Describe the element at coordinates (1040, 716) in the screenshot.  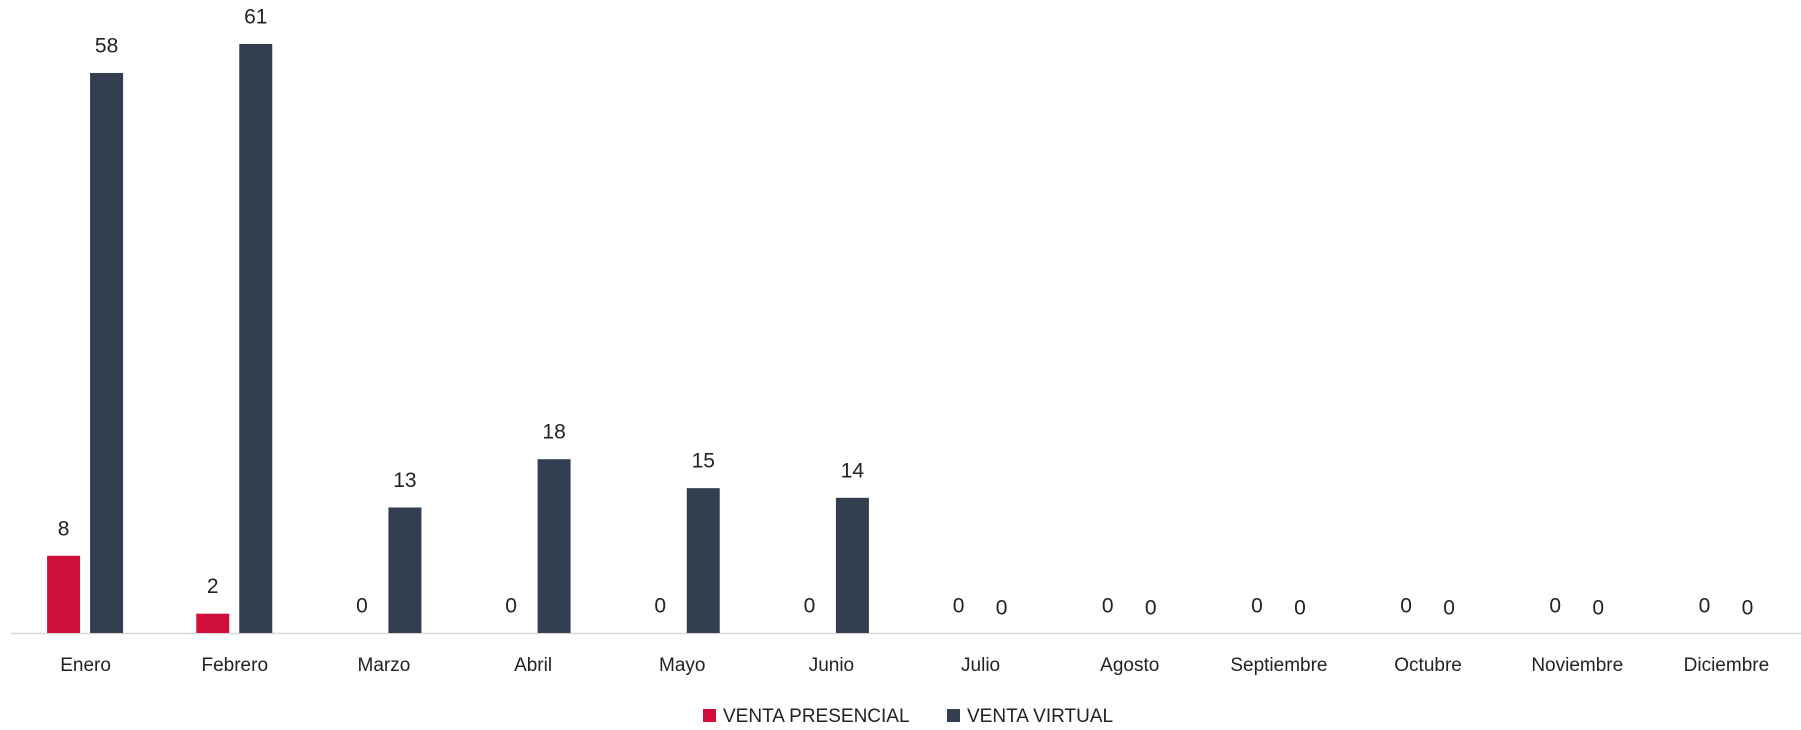
I see `legend-label: VENTA VIRTUAL` at that location.